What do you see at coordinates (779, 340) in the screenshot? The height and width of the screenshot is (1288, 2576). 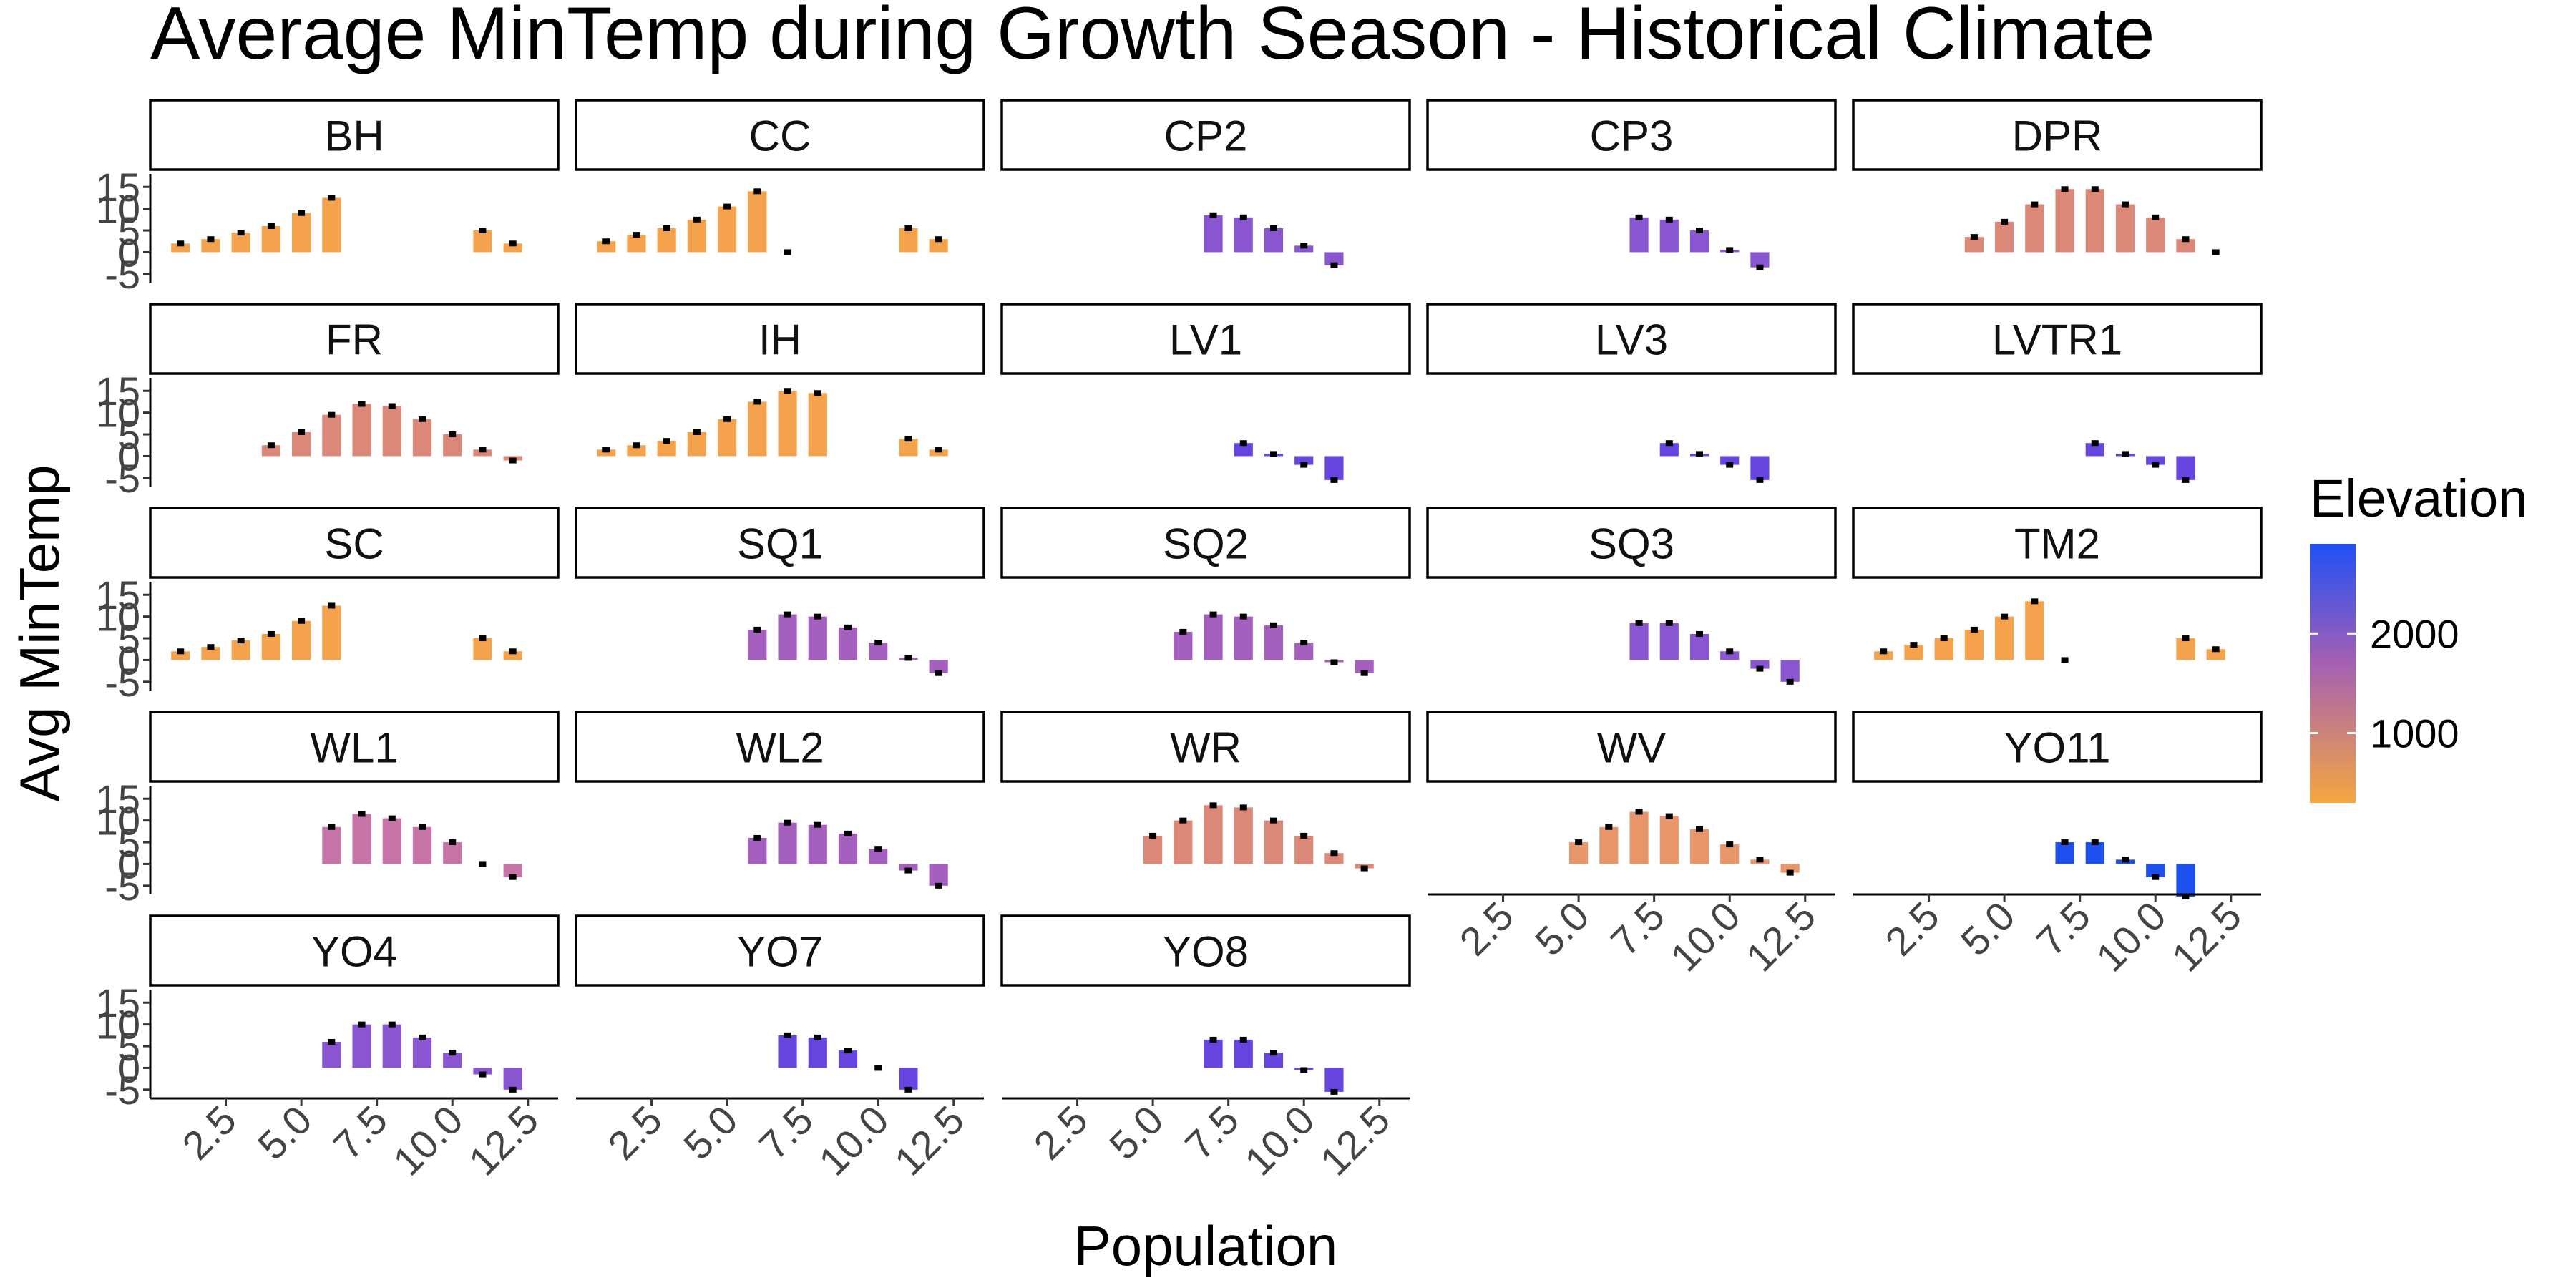 I see `facet-strip-label: IH` at bounding box center [779, 340].